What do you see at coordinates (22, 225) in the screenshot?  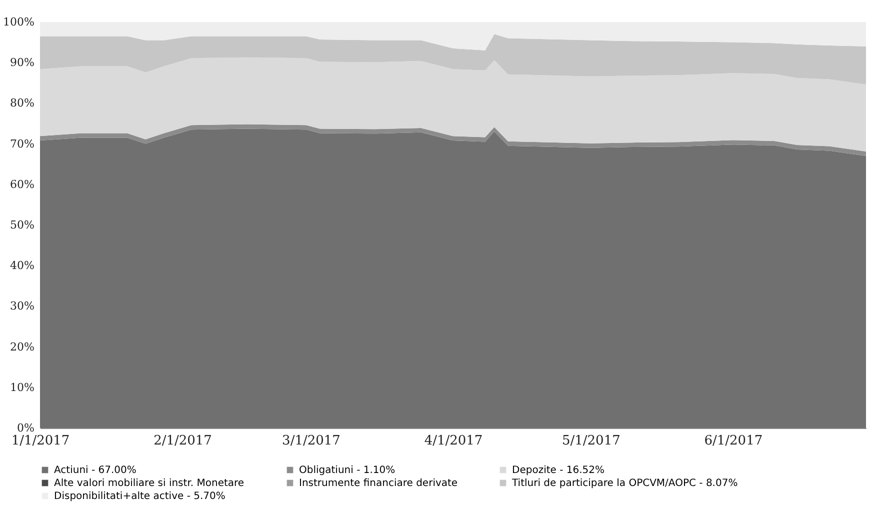 I see `y-tick-label: 50%` at bounding box center [22, 225].